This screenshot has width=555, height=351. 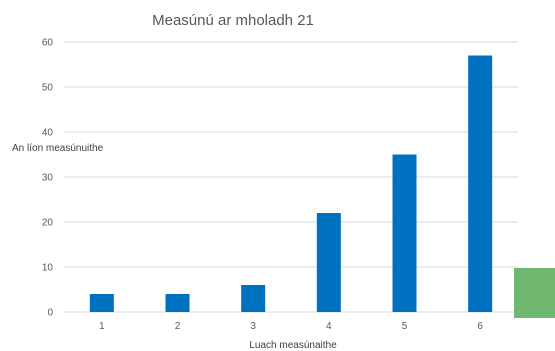 What do you see at coordinates (102, 326) in the screenshot?
I see `x-tick-label: 1` at bounding box center [102, 326].